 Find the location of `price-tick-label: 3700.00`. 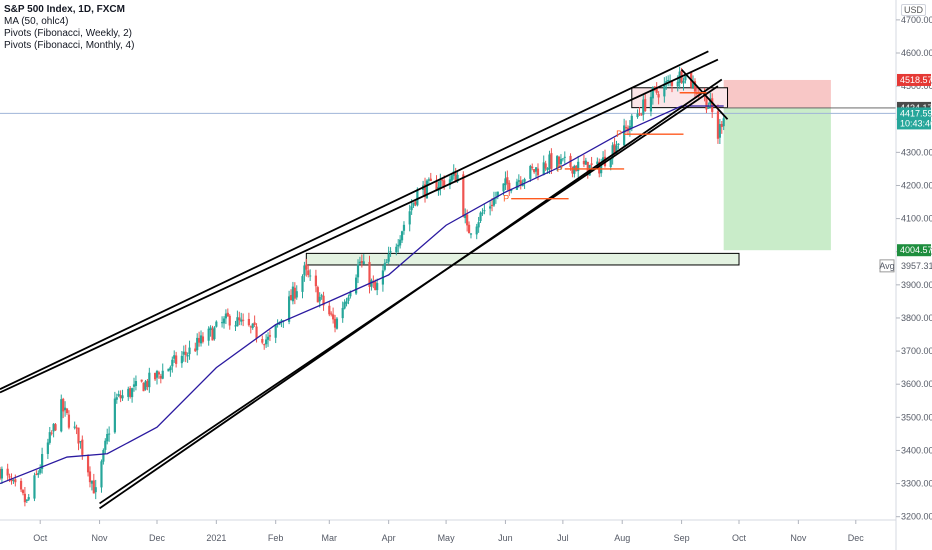

price-tick-label: 3700.00 is located at coordinates (916, 351).